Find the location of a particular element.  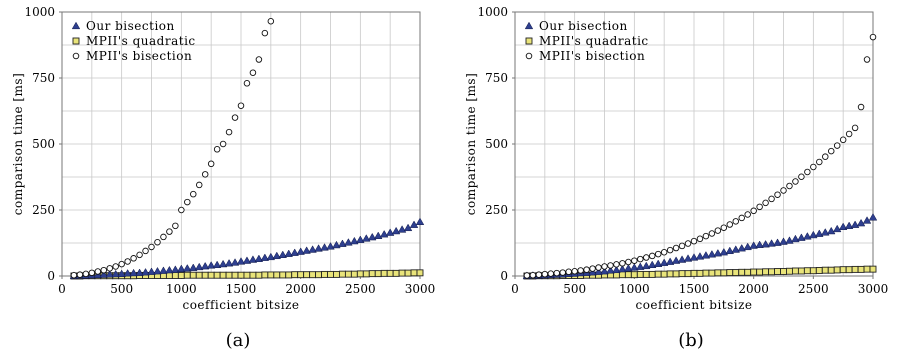

y-axis-label: comparison time [ms] is located at coordinates (18, 144).